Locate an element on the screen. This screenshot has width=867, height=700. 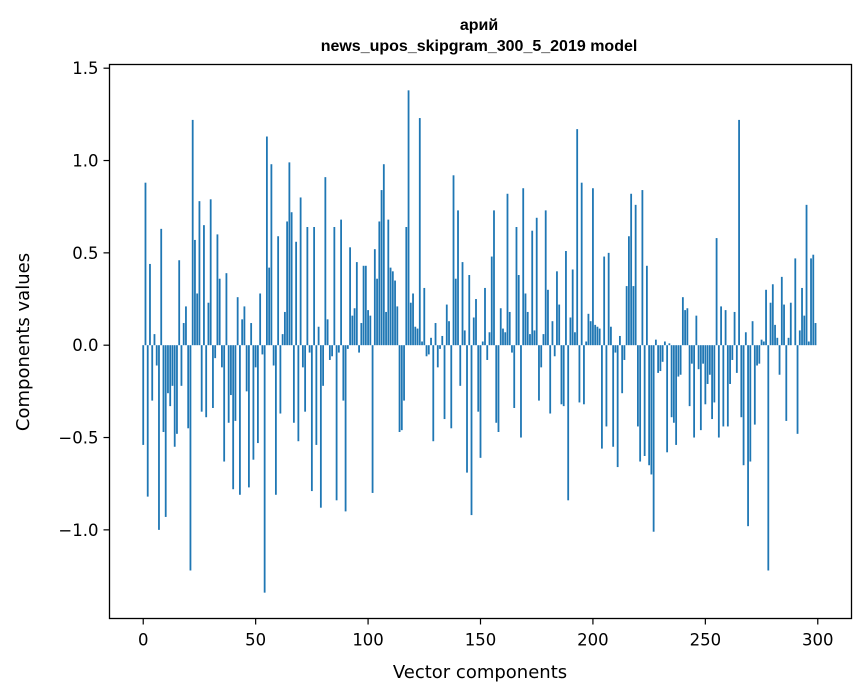
x-tick-label: 300 is located at coordinates (818, 640).